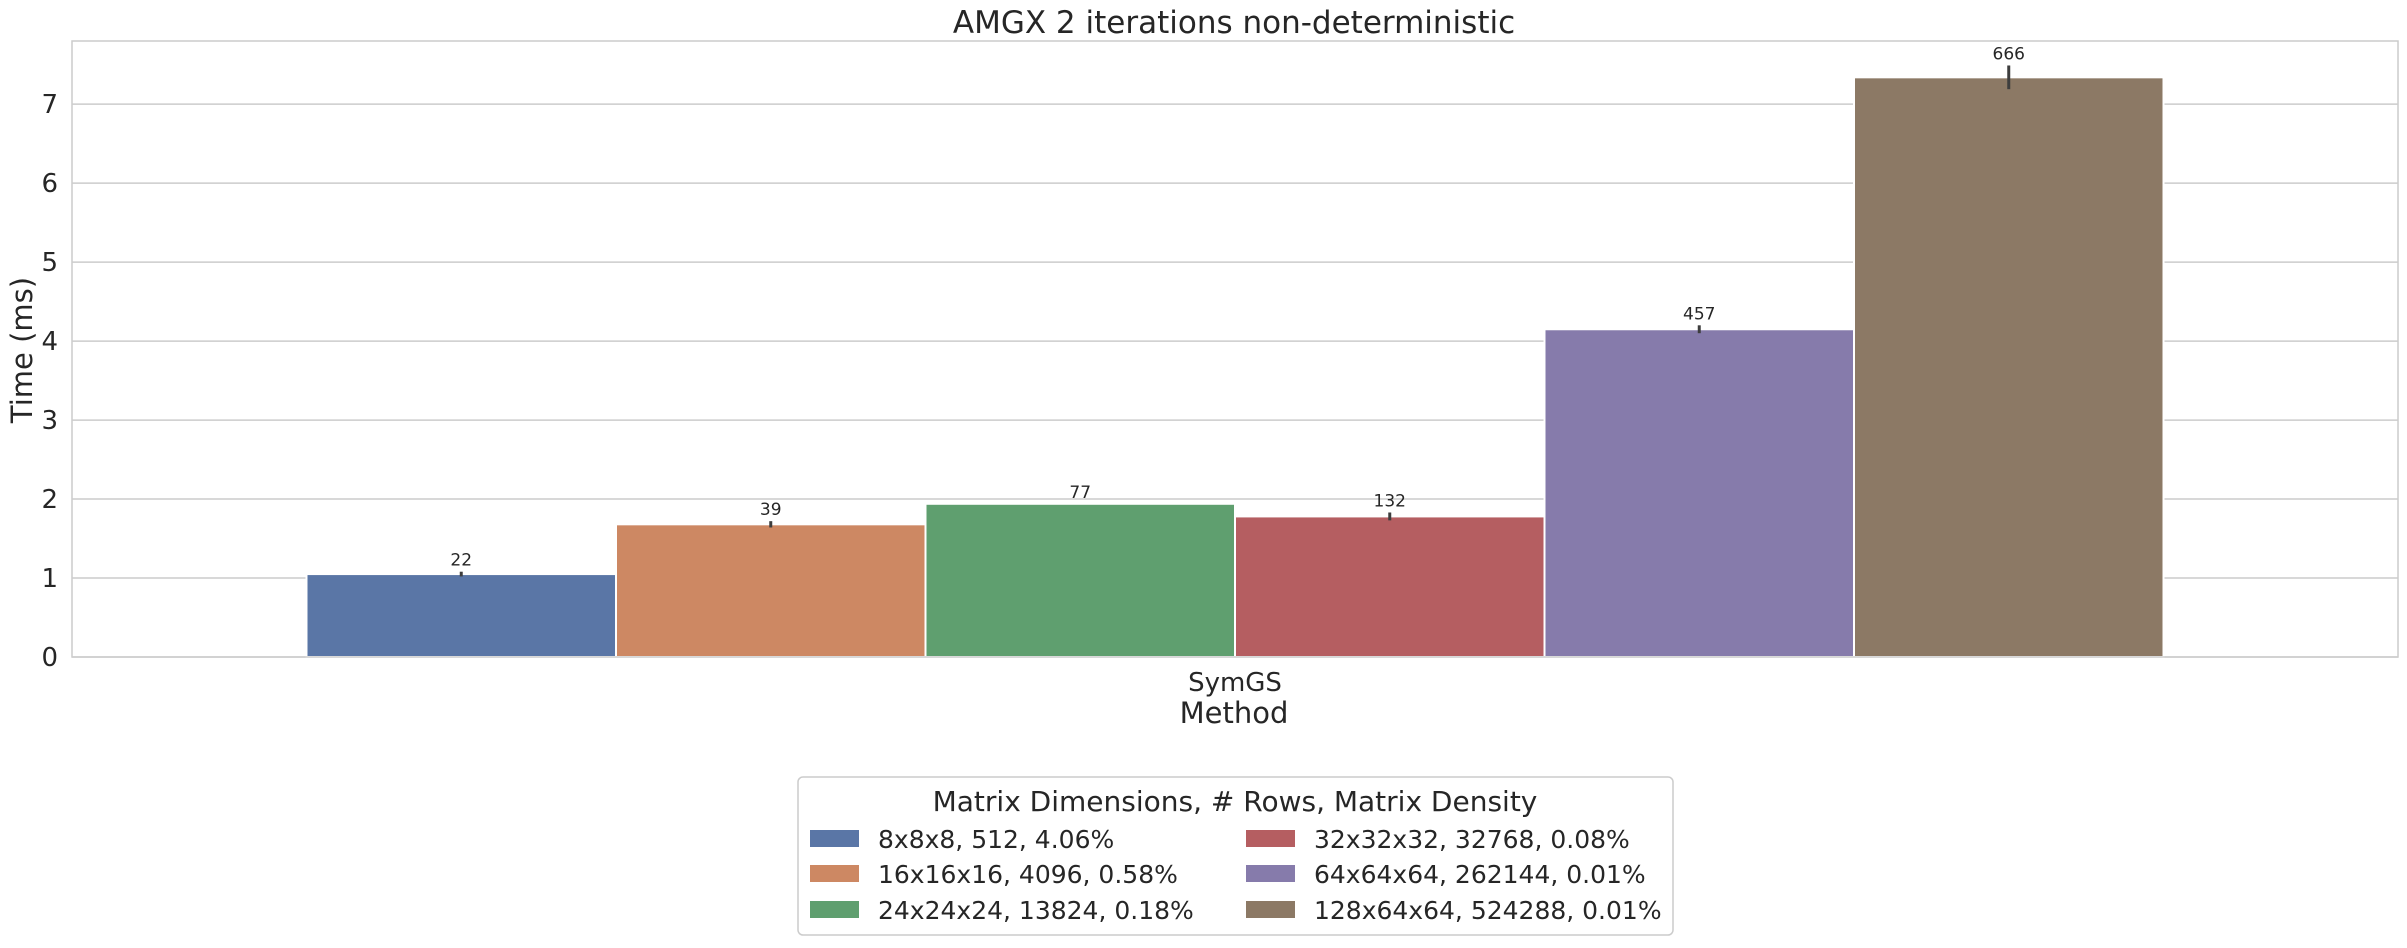 The height and width of the screenshot is (948, 2407). Describe the element at coordinates (49, 105) in the screenshot. I see `y-tick-label: 7` at that location.